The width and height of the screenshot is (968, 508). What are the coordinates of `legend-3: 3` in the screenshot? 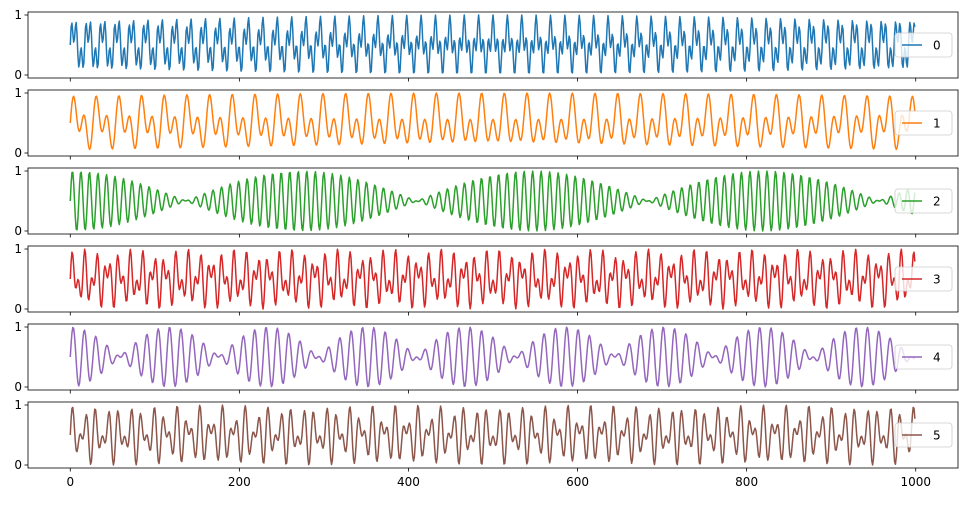 It's located at (923, 279).